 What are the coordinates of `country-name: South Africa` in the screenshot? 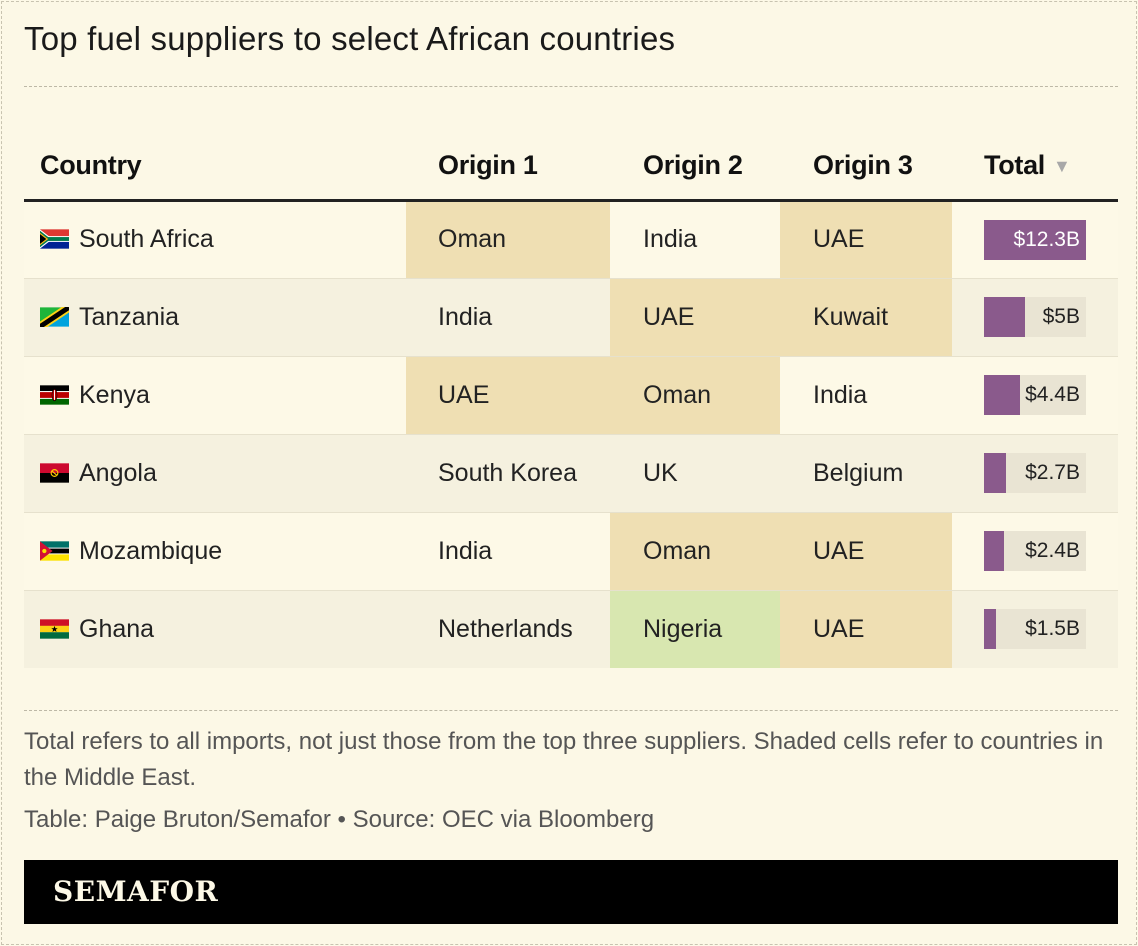 It's located at (146, 239).